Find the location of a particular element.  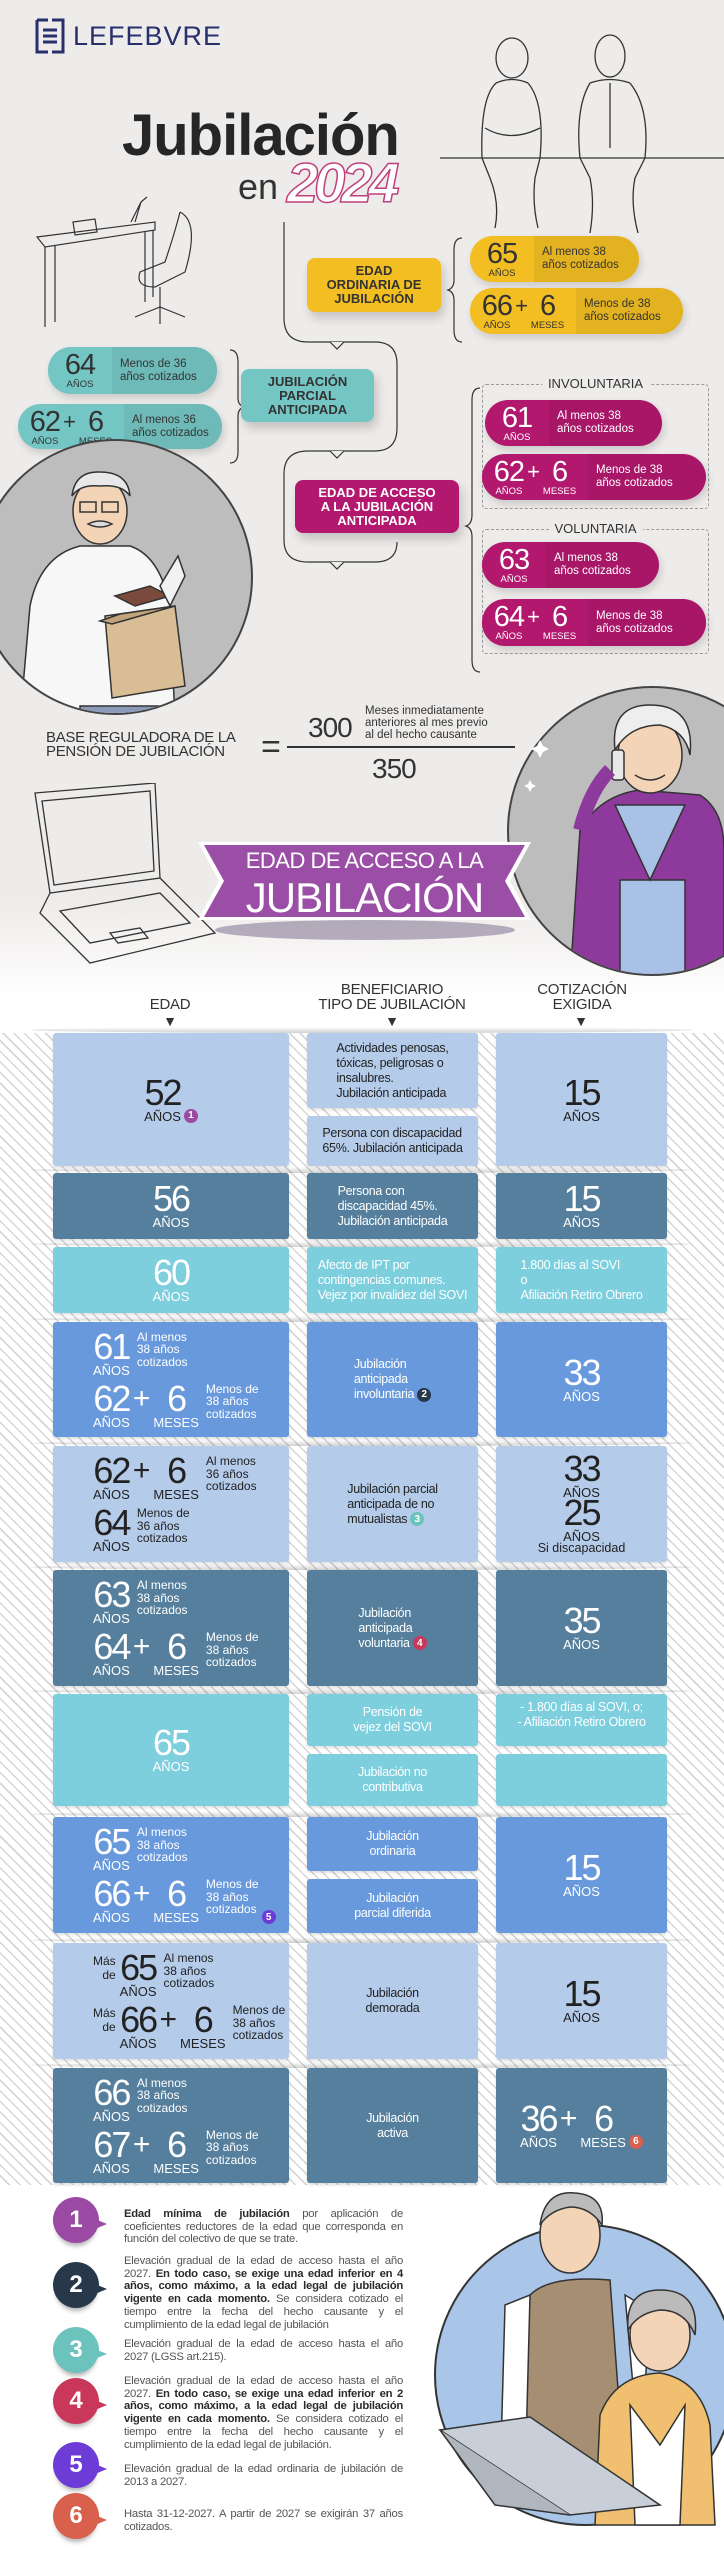

number-value: 56 is located at coordinates (171, 1198).